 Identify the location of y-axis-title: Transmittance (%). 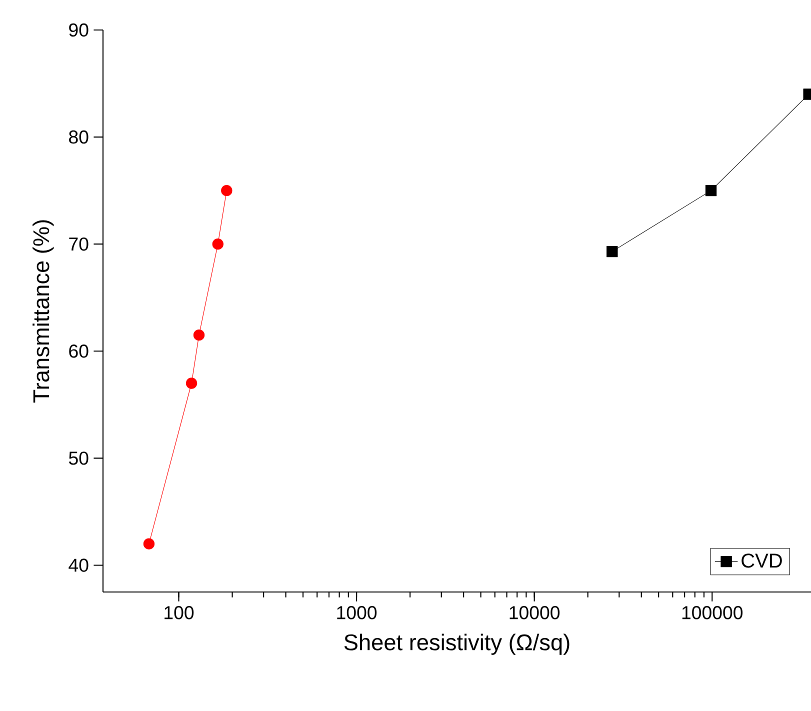
(43, 311).